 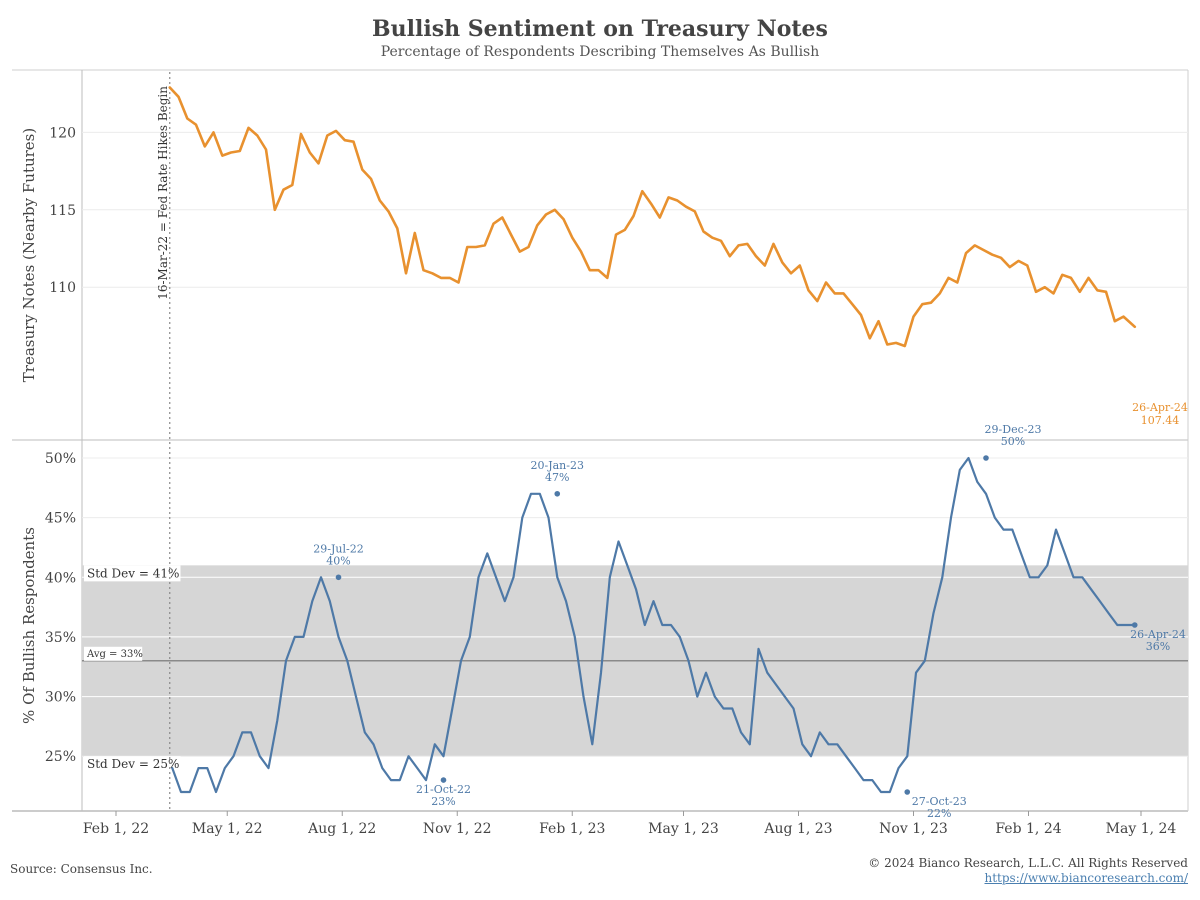 What do you see at coordinates (913, 829) in the screenshot?
I see `x-tick-label: Nov 1, 23` at bounding box center [913, 829].